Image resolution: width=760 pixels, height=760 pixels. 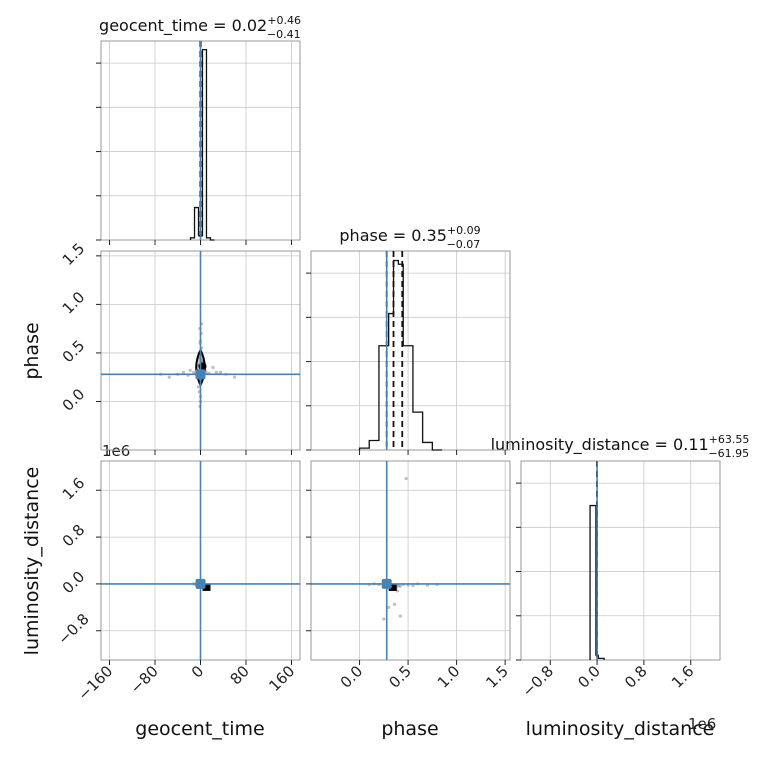 What do you see at coordinates (199, 729) in the screenshot?
I see `xlabel-geocent-time: geocent_time` at bounding box center [199, 729].